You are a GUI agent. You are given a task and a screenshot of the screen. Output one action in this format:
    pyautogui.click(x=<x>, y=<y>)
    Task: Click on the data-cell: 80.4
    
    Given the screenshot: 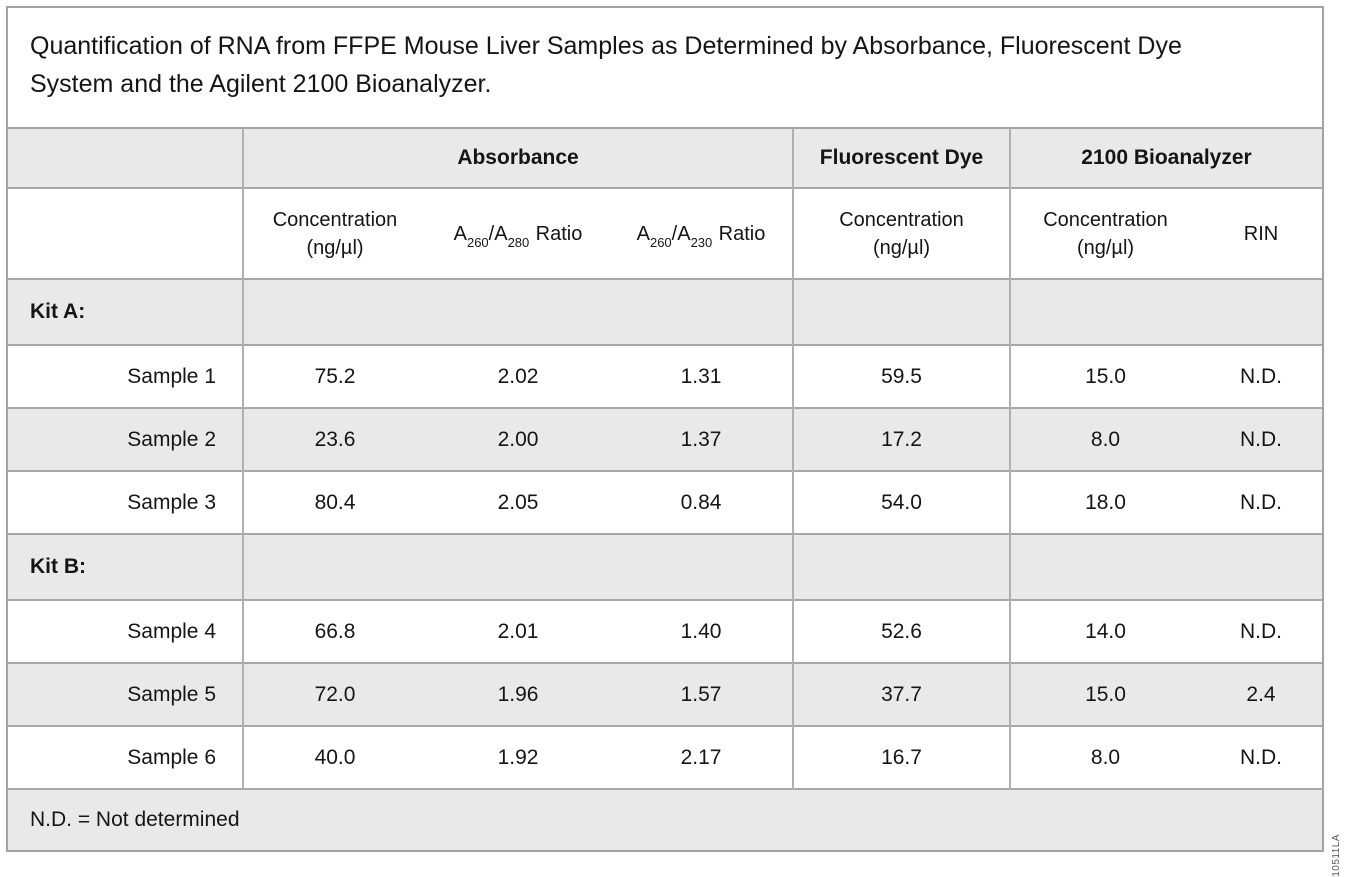 What is the action you would take?
    pyautogui.click(x=334, y=502)
    